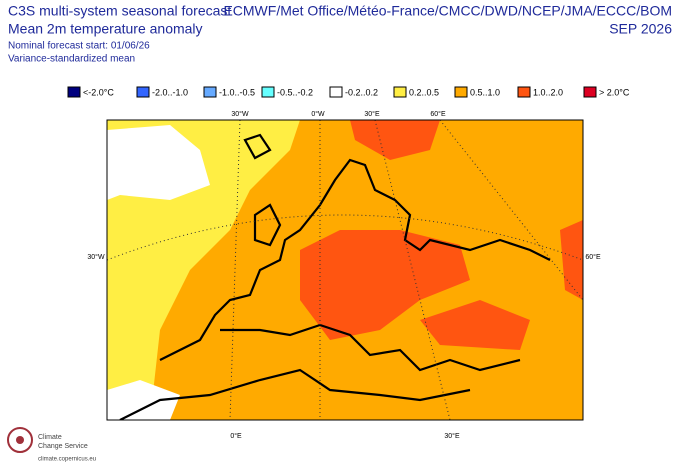 This screenshot has width=680, height=466. What do you see at coordinates (485, 92) in the screenshot?
I see `legend-label: 0.5..1.0` at bounding box center [485, 92].